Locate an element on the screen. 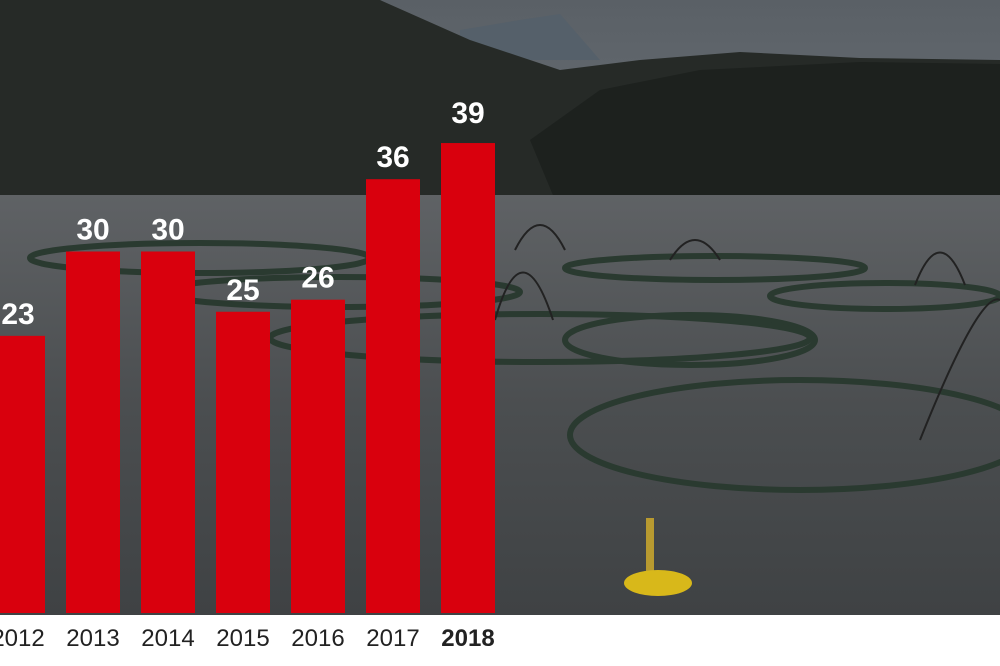 This screenshot has width=1000, height=666. x-tick-label: 2013 is located at coordinates (92, 638).